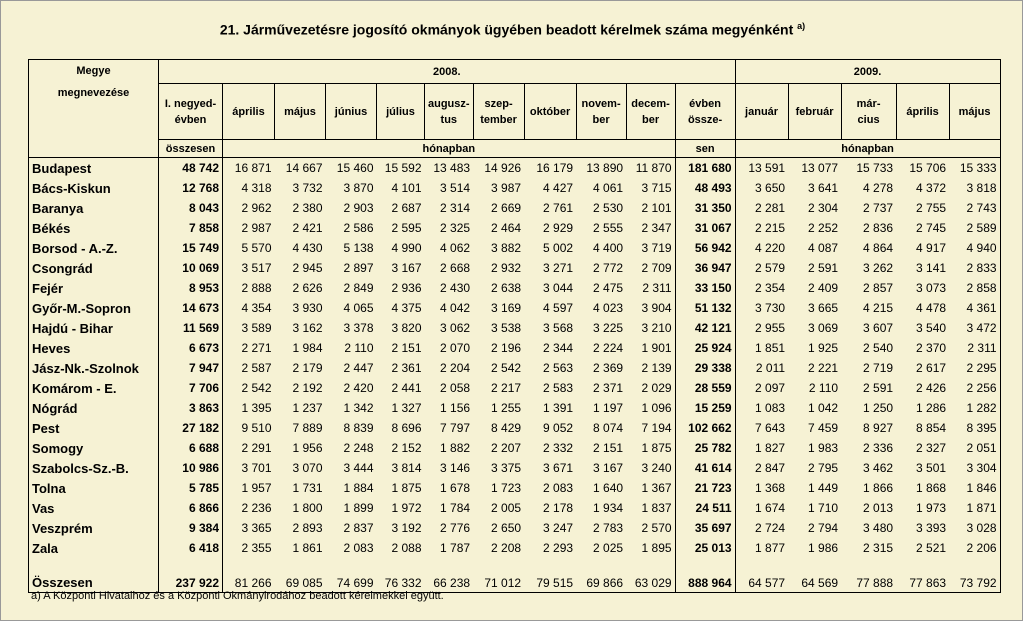 The height and width of the screenshot is (621, 1023). What do you see at coordinates (878, 408) in the screenshot?
I see `cell: 1 250` at bounding box center [878, 408].